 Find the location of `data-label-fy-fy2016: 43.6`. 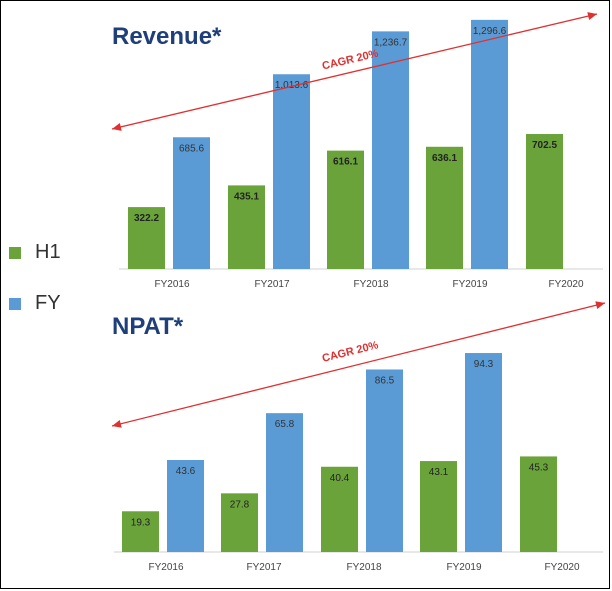

data-label-fy-fy2016: 43.6 is located at coordinates (186, 471).